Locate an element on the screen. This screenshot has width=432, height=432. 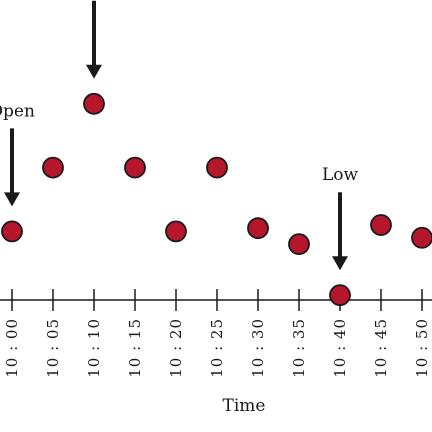
x-tick-label: 10 : 00 is located at coordinates (12, 348).